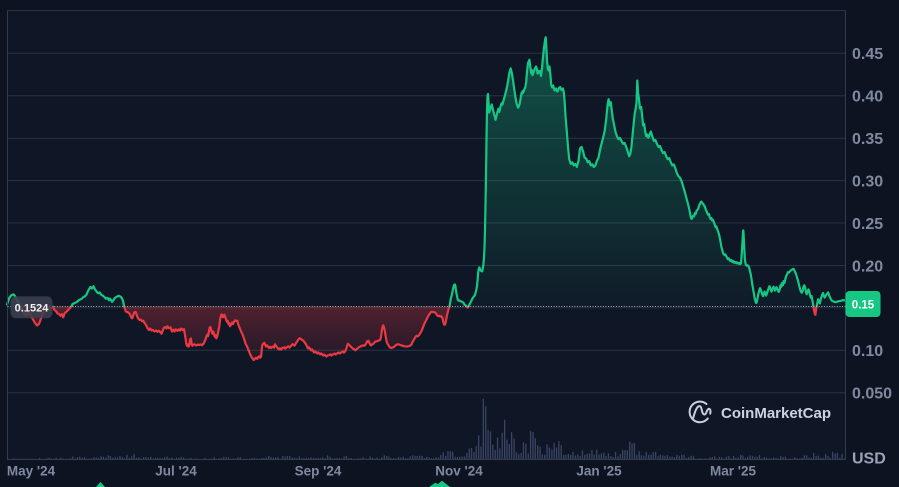 This screenshot has height=487, width=899. I want to click on svg-text: 0.30, so click(867, 181).